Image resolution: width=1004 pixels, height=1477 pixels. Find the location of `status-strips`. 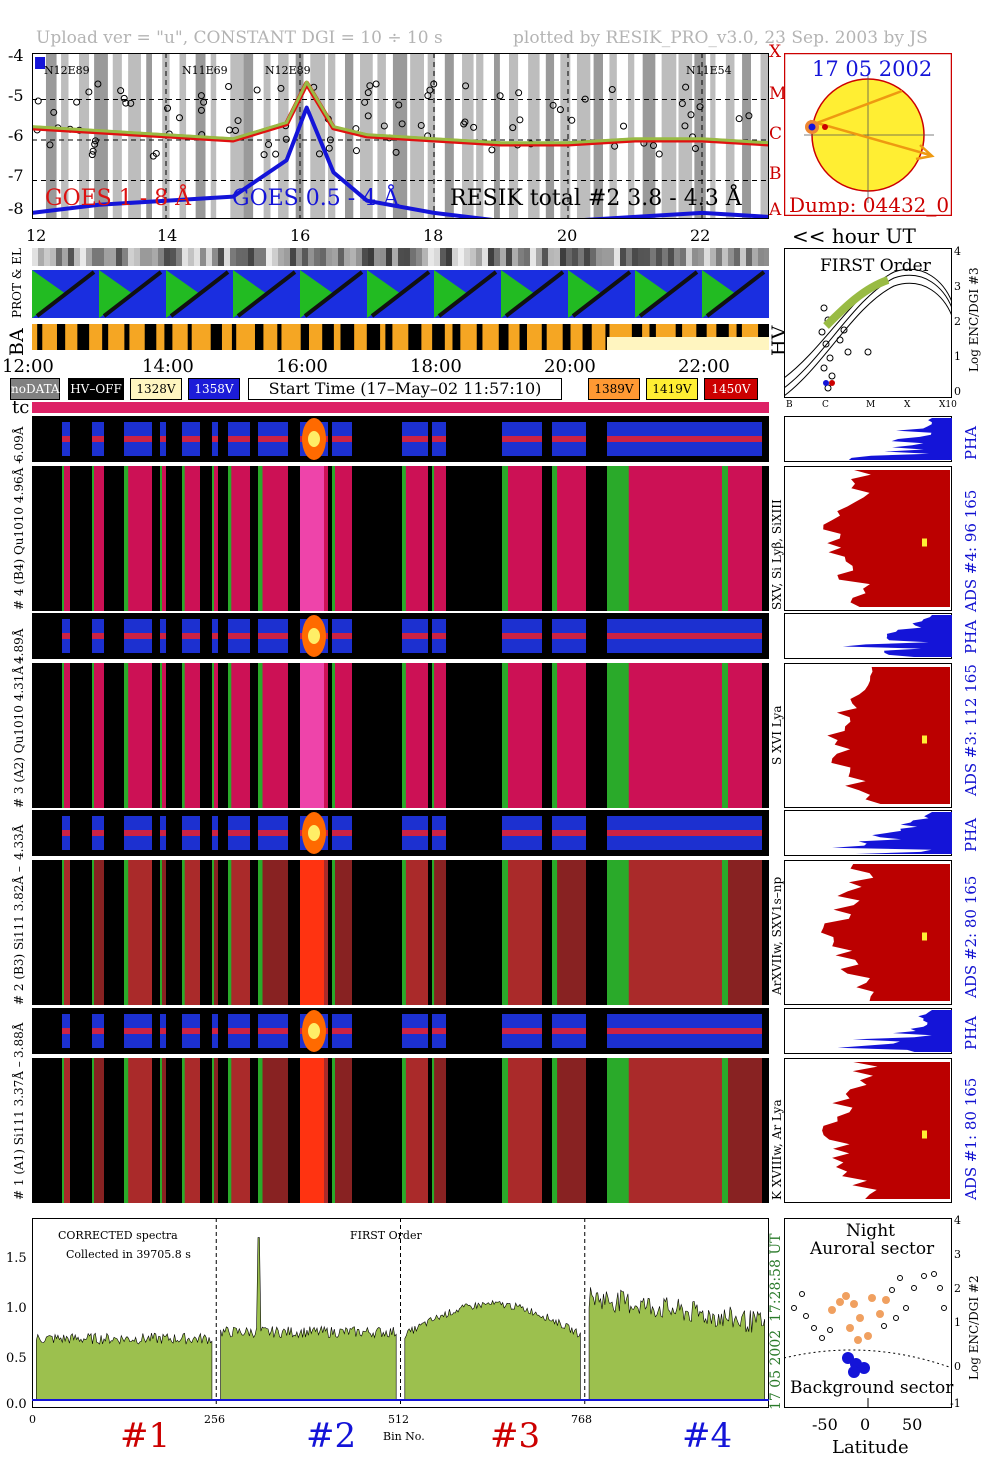

status-strips is located at coordinates (400, 299).